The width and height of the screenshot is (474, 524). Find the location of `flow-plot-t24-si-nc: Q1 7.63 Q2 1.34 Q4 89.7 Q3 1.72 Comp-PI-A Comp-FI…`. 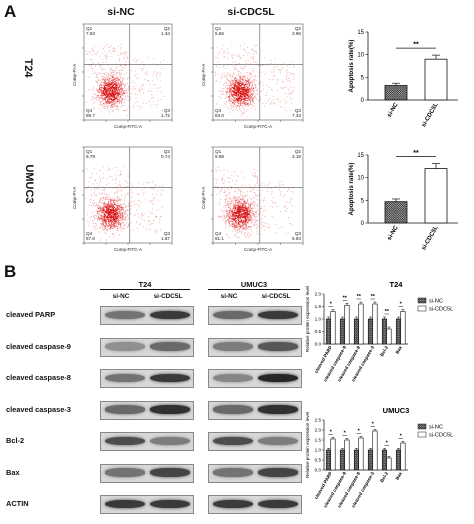

flow-plot-t24-si-nc: Q1 7.63 Q2 1.34 Q4 89.7 Q3 1.72 Comp-PI-A Comp-FI… is located at coordinates (121, 78).